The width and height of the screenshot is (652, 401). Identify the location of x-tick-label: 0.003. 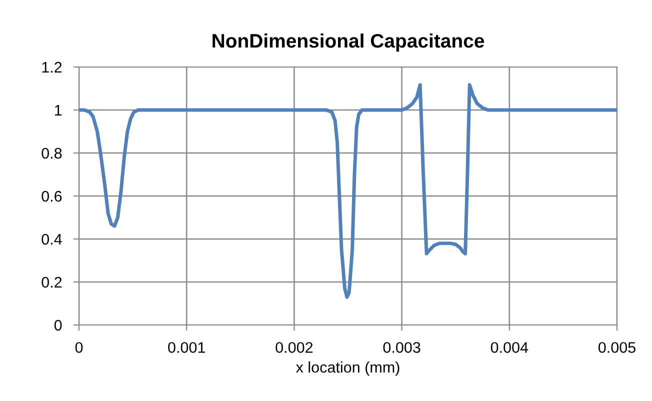
(401, 347).